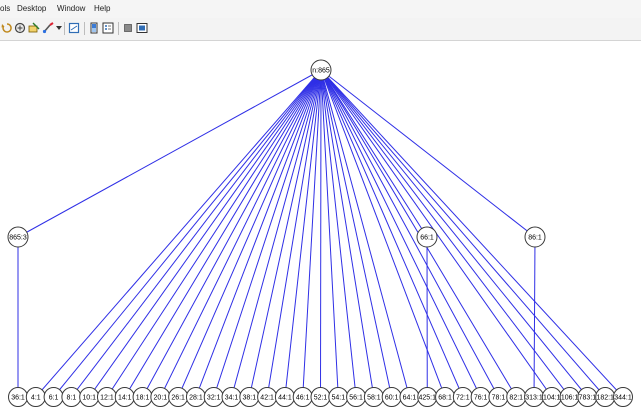 The width and height of the screenshot is (641, 416). Describe the element at coordinates (320, 397) in the screenshot. I see `leaf-node: 52:1` at that location.